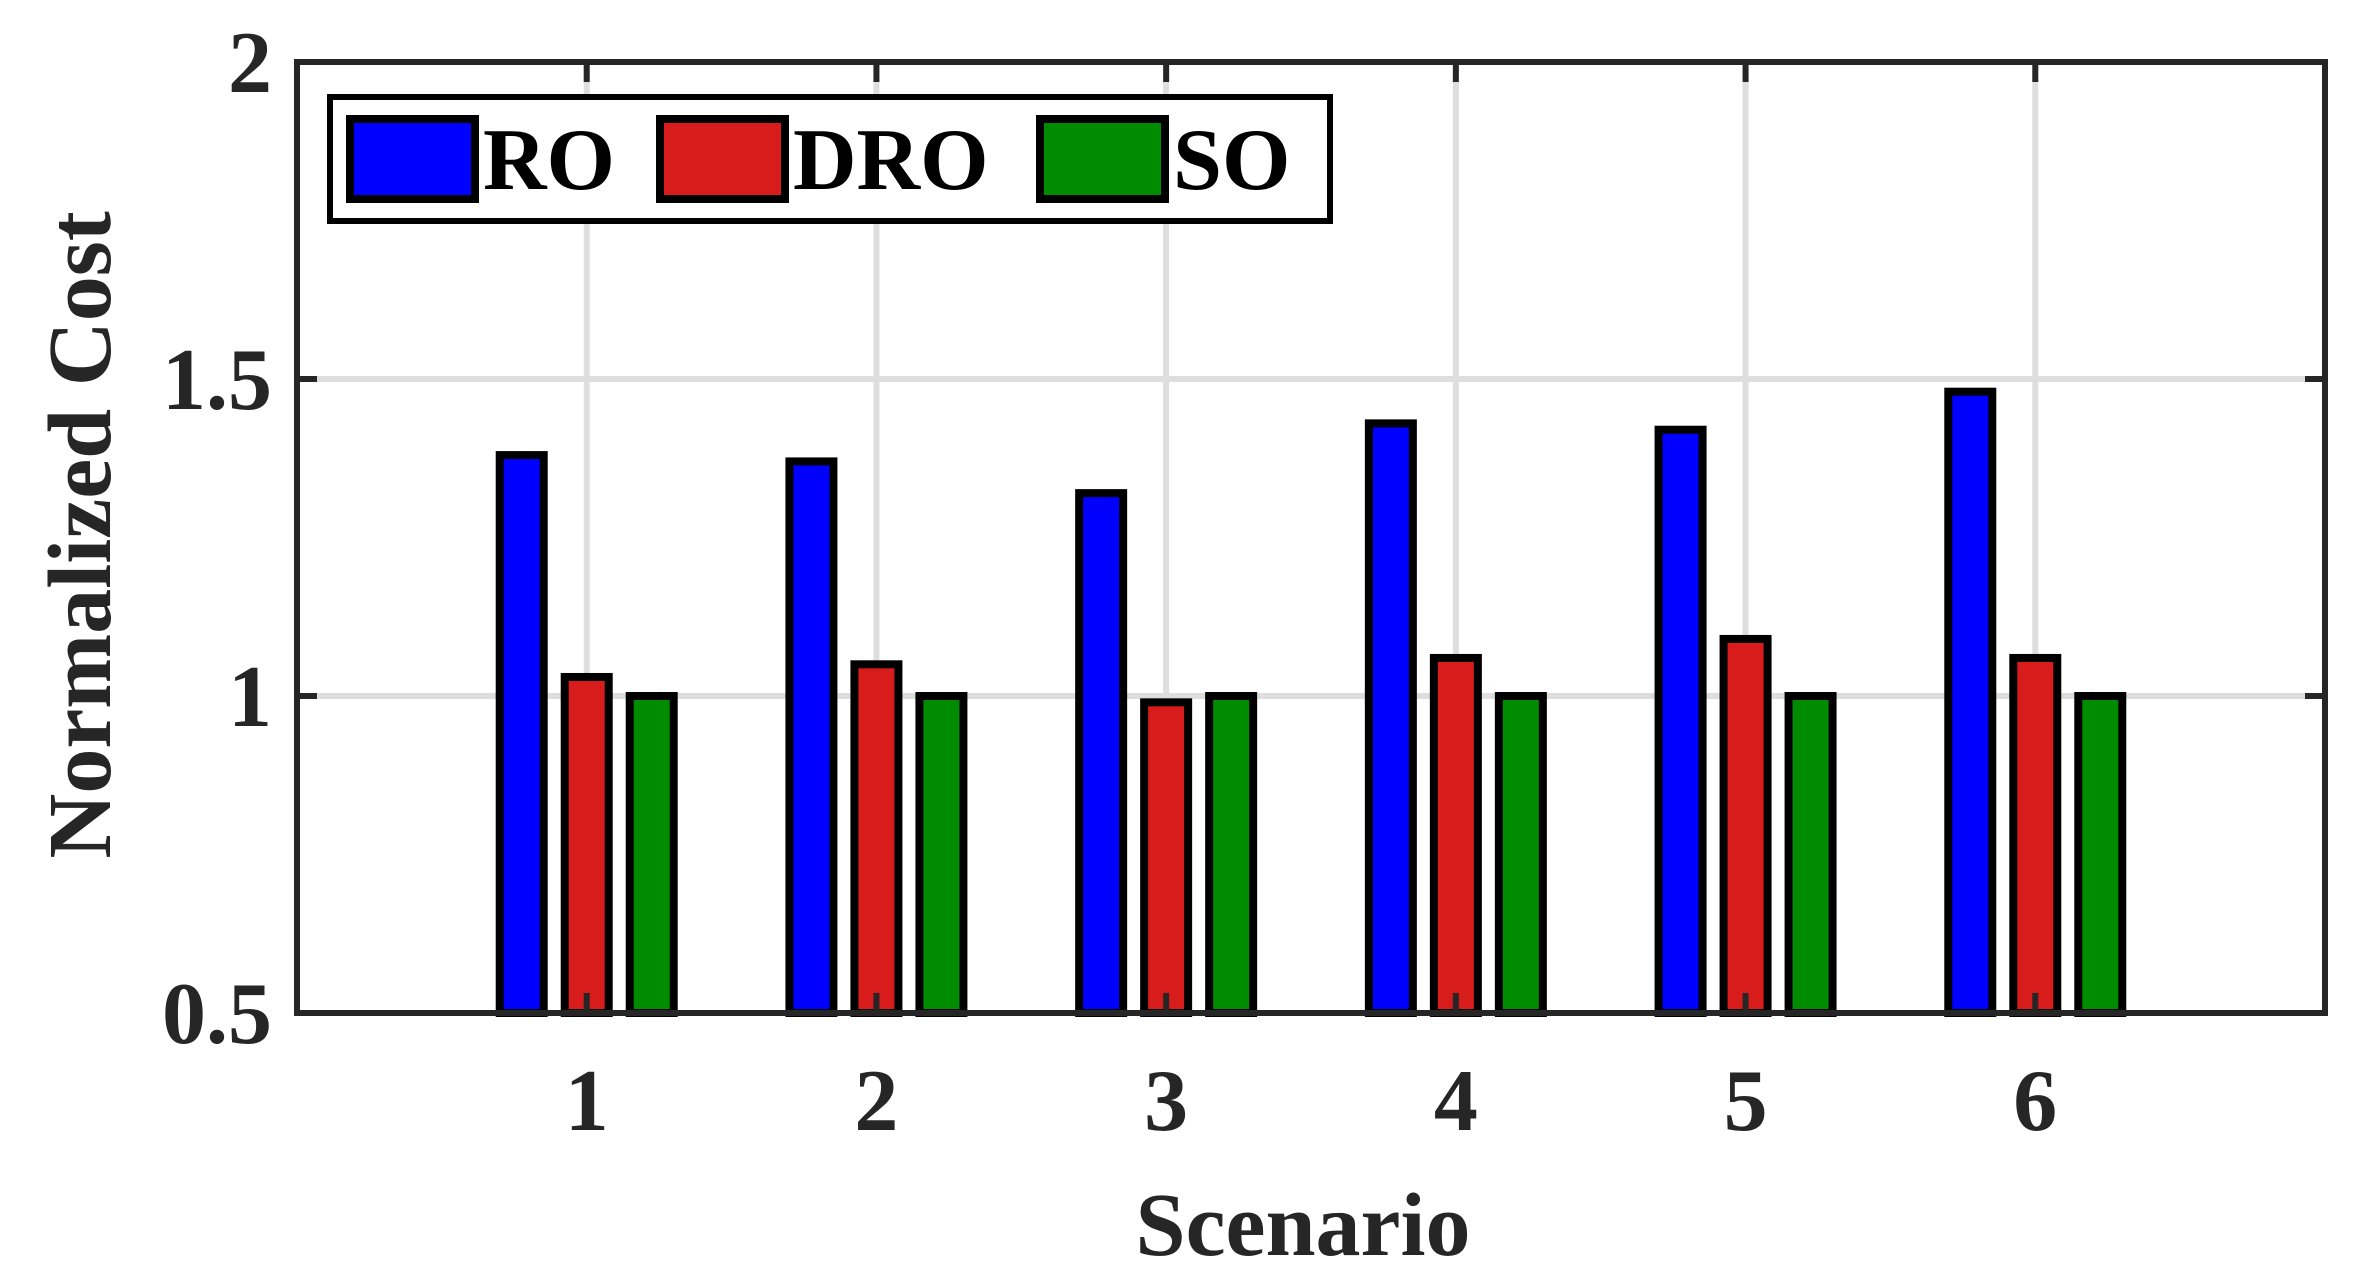  What do you see at coordinates (876, 1101) in the screenshot?
I see `x-tick-label: 2` at bounding box center [876, 1101].